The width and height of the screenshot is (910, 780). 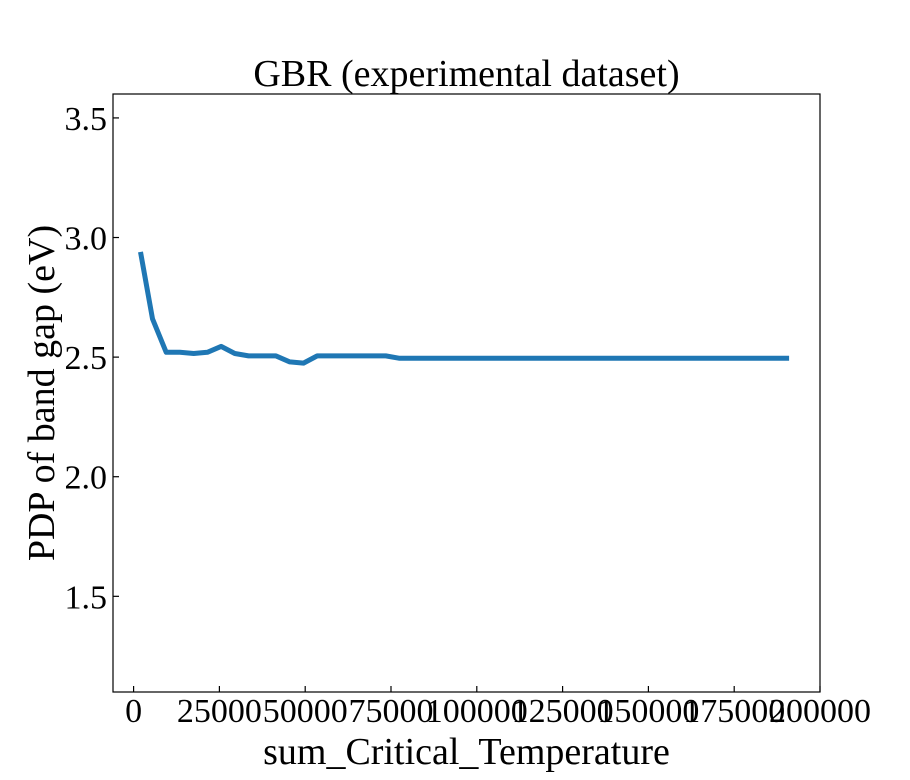 What do you see at coordinates (86, 358) in the screenshot?
I see `y-tick-label: 2.5` at bounding box center [86, 358].